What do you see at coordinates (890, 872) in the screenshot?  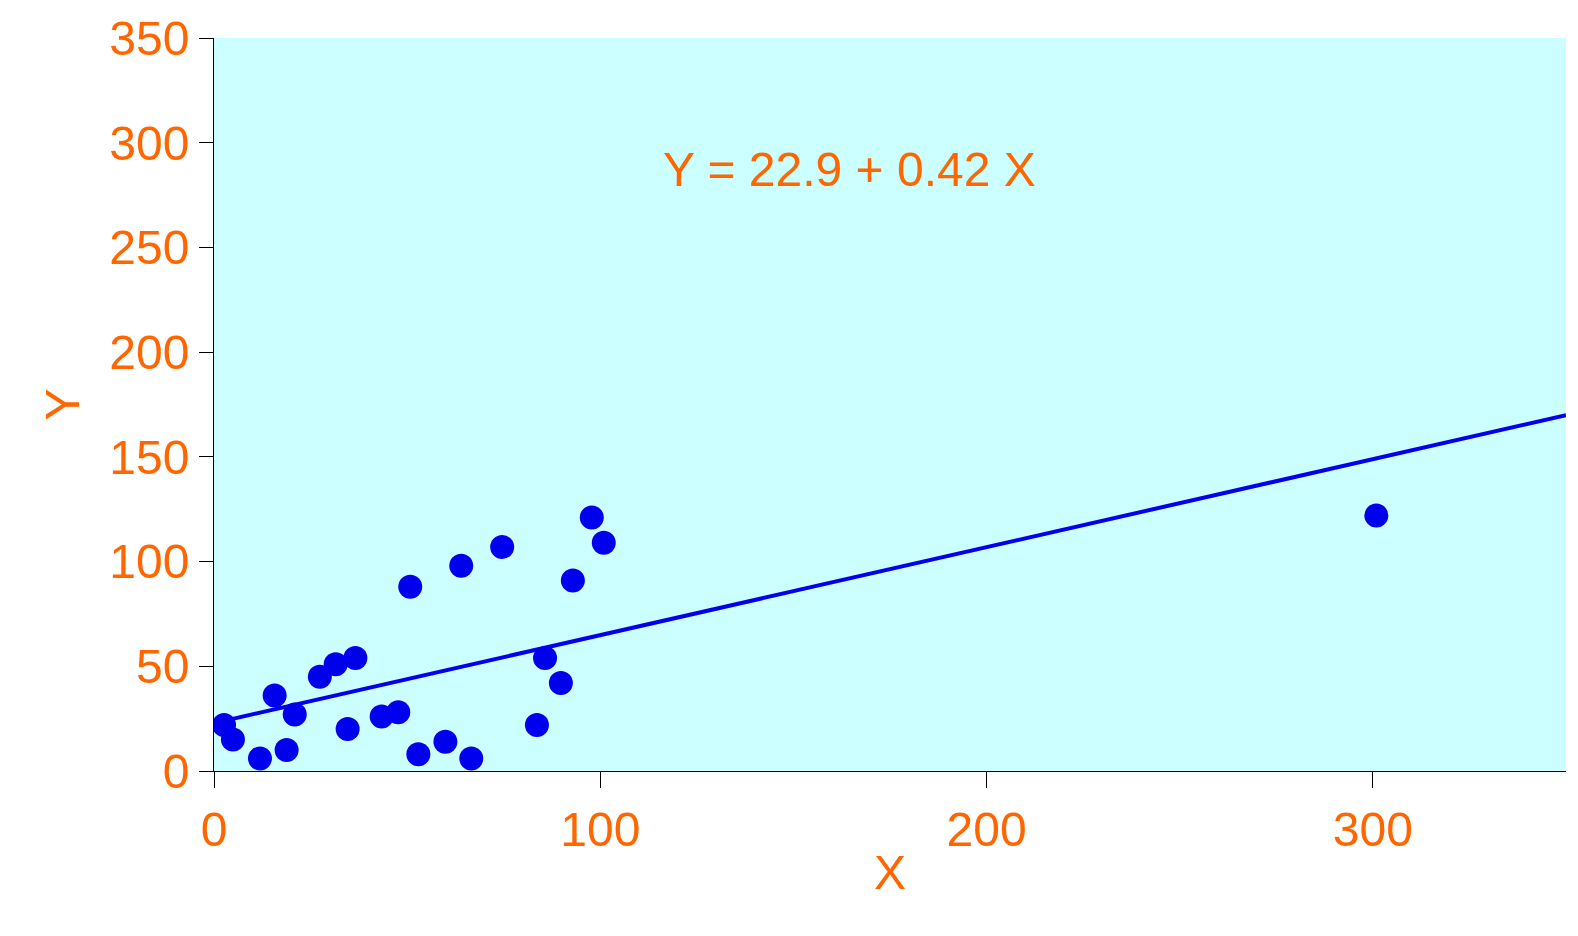 I see `x-axis-title: X` at bounding box center [890, 872].